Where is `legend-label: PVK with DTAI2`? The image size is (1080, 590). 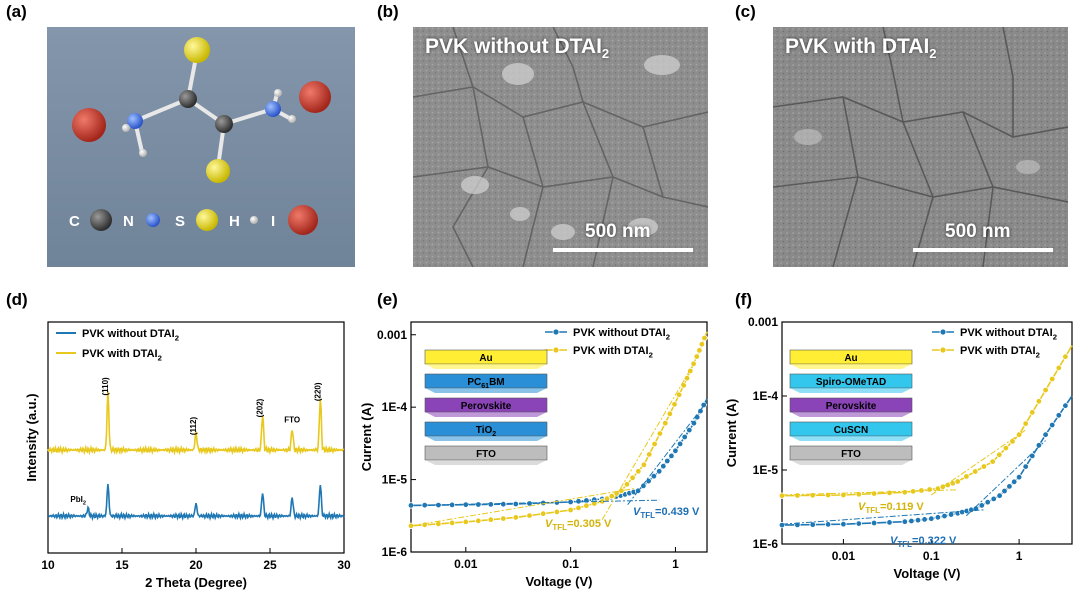 legend-label: PVK with DTAI2 is located at coordinates (1000, 352).